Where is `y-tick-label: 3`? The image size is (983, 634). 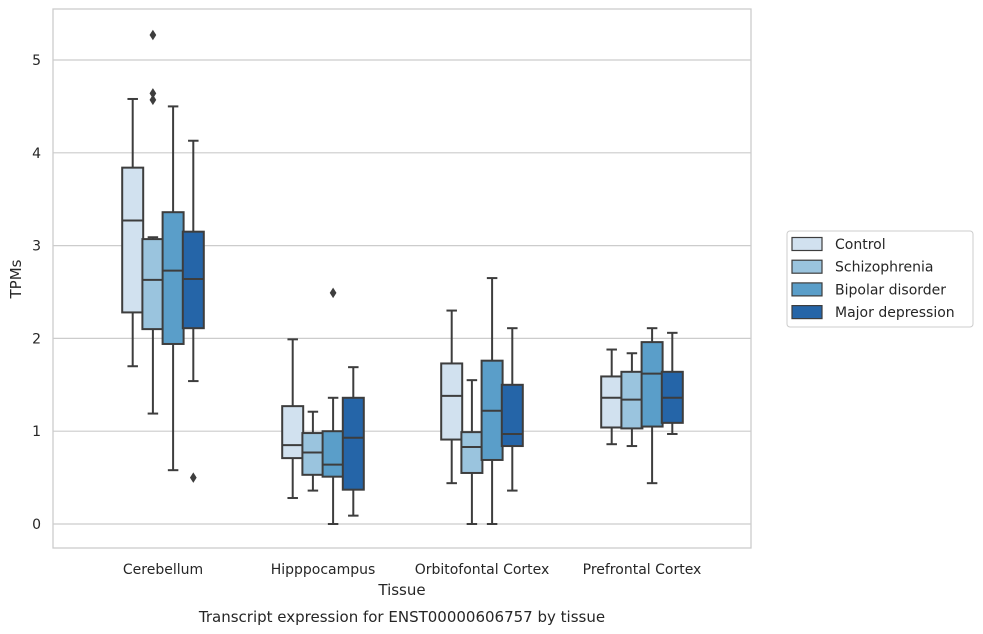
y-tick-label: 3 is located at coordinates (36, 247).